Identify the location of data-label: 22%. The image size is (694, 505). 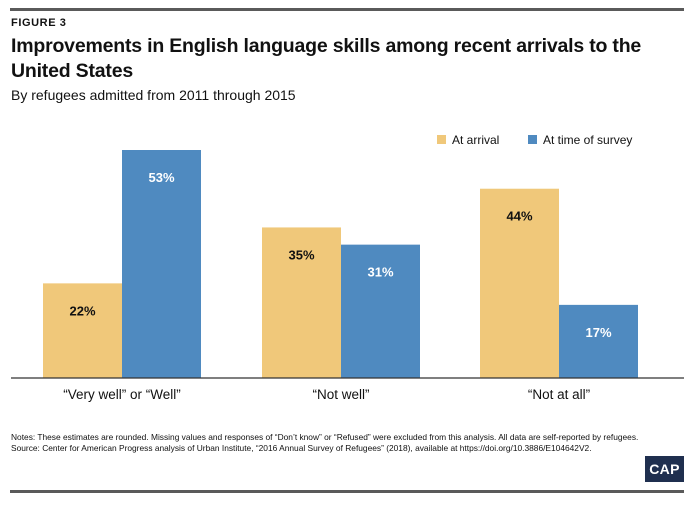
(82, 310).